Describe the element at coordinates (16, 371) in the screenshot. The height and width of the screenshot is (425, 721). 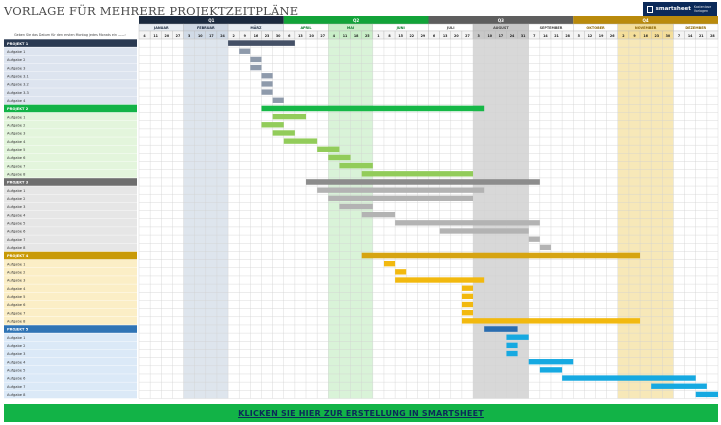
I see `task-name: Aufgabe 5` at that location.